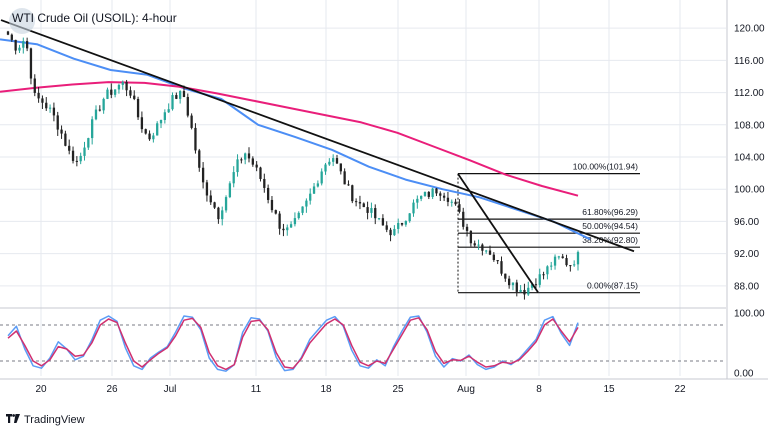 Image resolution: width=768 pixels, height=432 pixels. I want to click on fib-level-label: 0.00%(87.15), so click(612, 286).